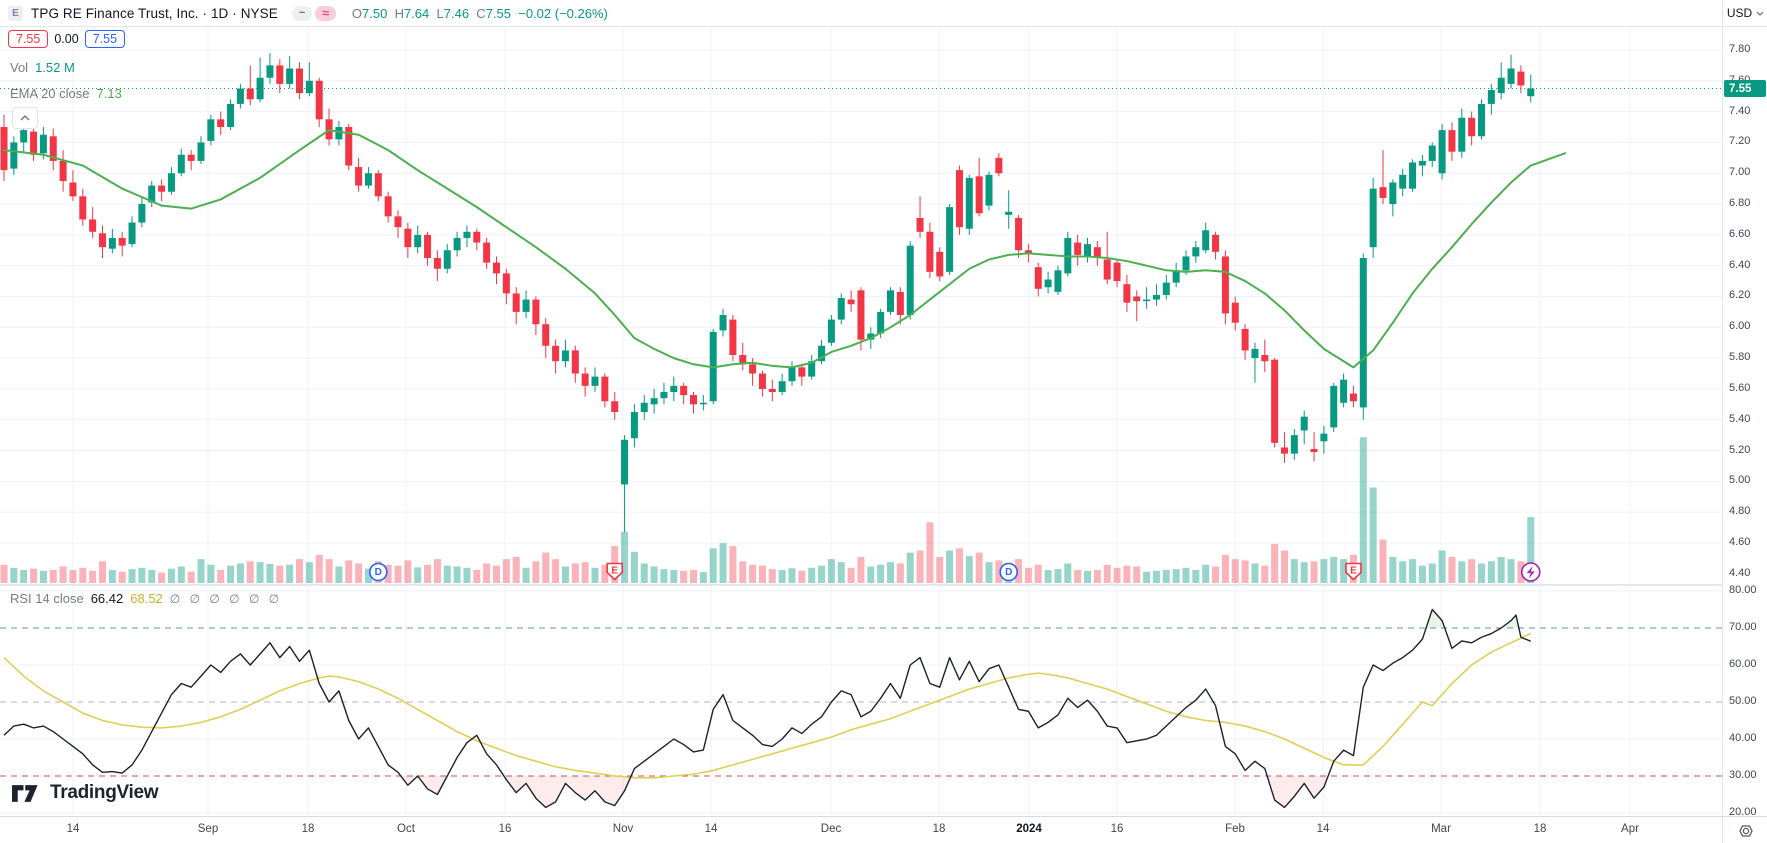  What do you see at coordinates (831, 829) in the screenshot?
I see `time-axis-label: Dec` at bounding box center [831, 829].